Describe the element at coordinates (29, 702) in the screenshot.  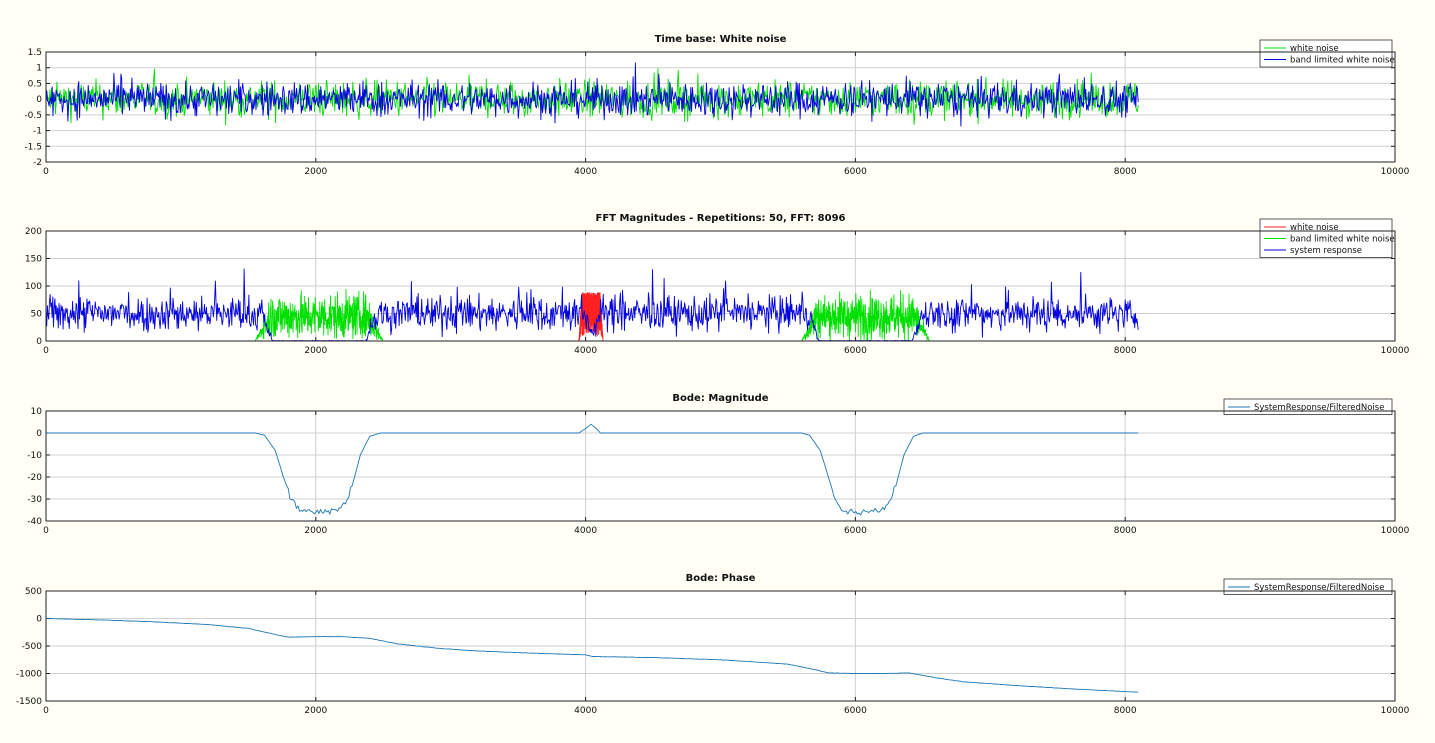
I see `y-tick-label: -1500` at that location.